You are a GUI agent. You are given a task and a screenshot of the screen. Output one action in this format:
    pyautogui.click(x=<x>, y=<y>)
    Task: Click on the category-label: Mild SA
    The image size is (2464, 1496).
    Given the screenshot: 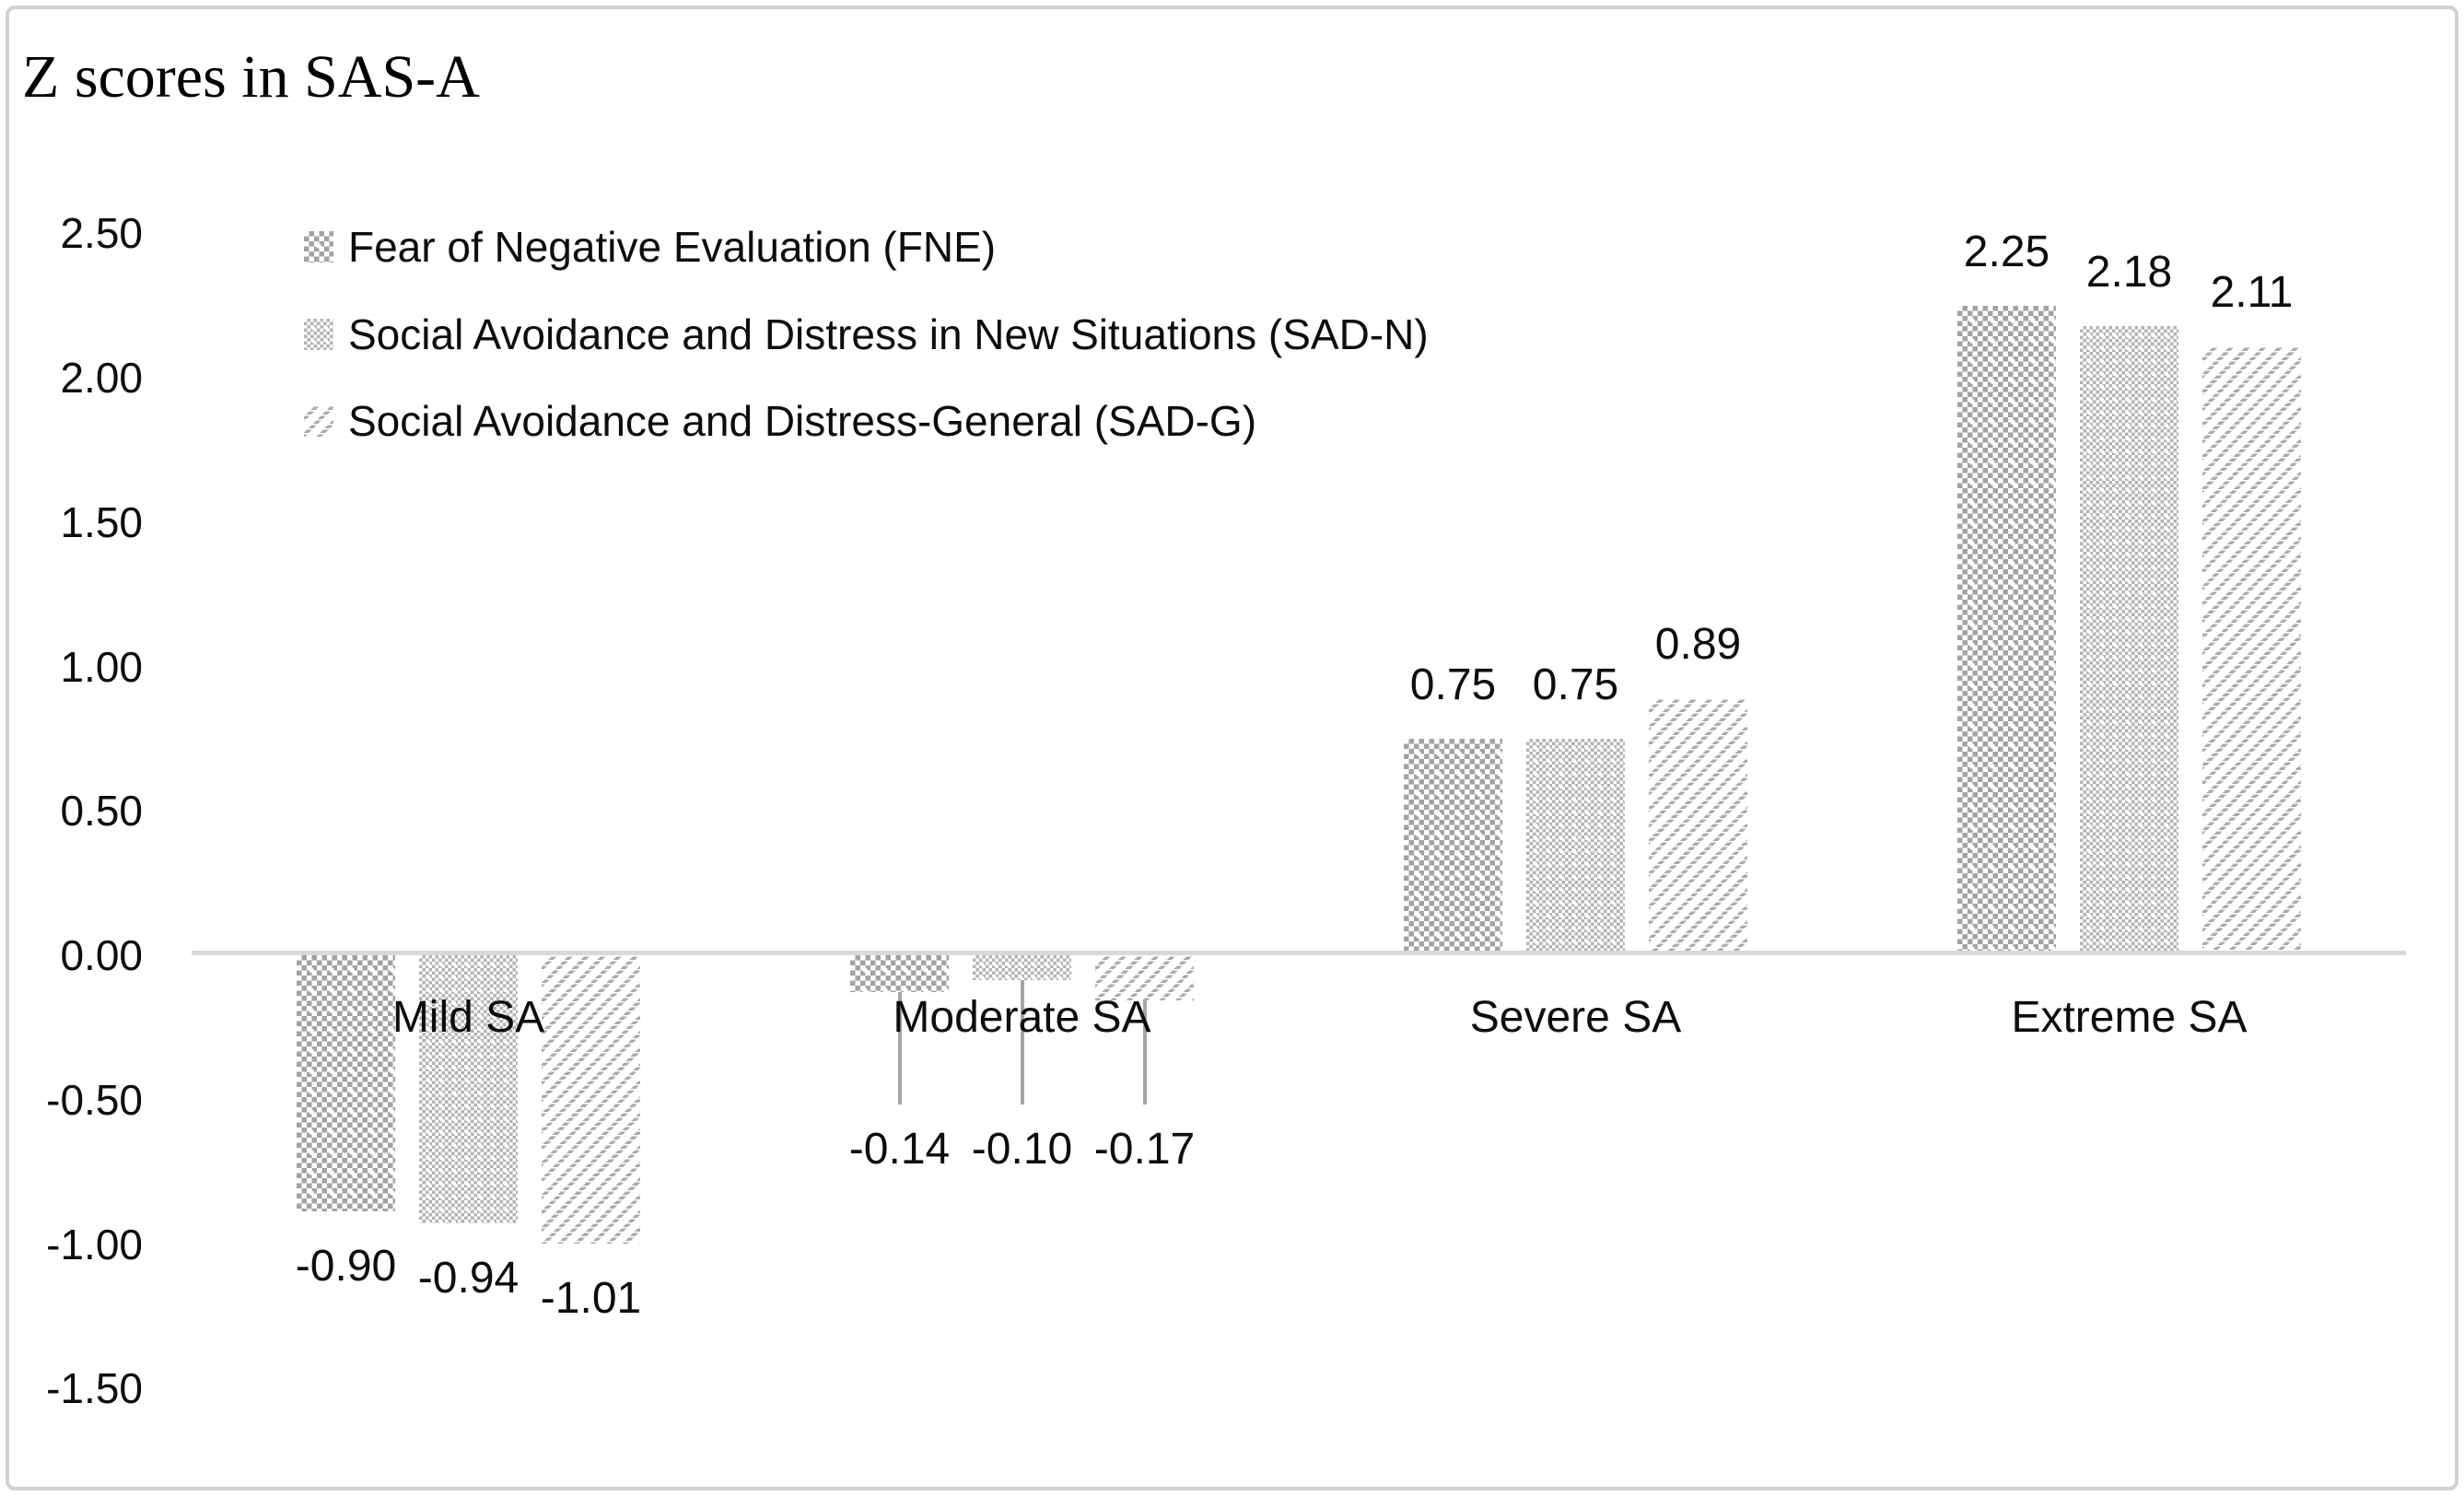 What is the action you would take?
    pyautogui.click(x=468, y=1017)
    